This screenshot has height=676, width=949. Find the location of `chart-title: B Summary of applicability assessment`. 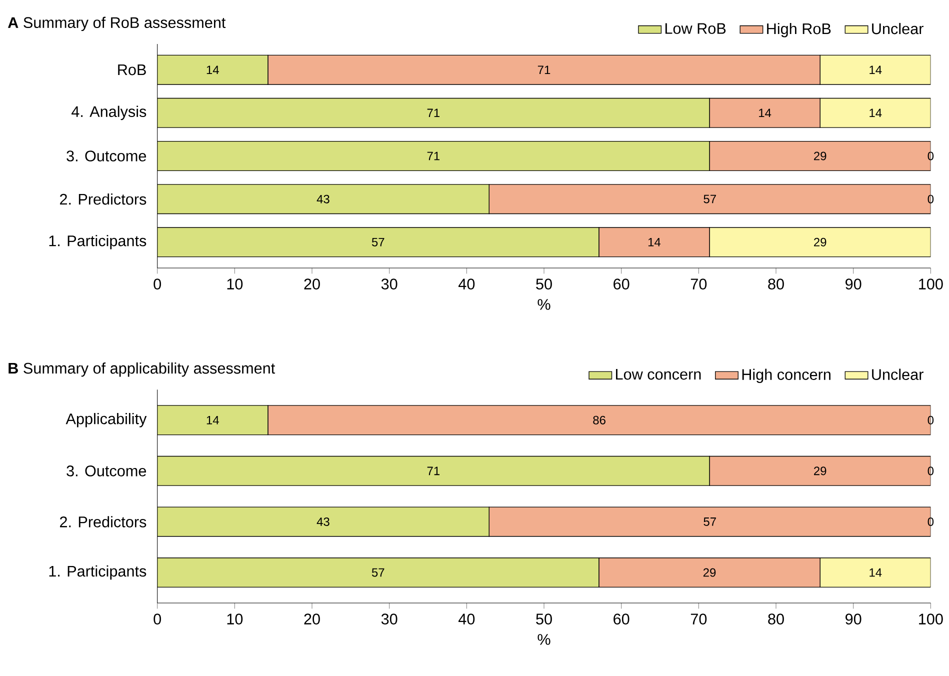

chart-title: B Summary of applicability assessment is located at coordinates (142, 369).